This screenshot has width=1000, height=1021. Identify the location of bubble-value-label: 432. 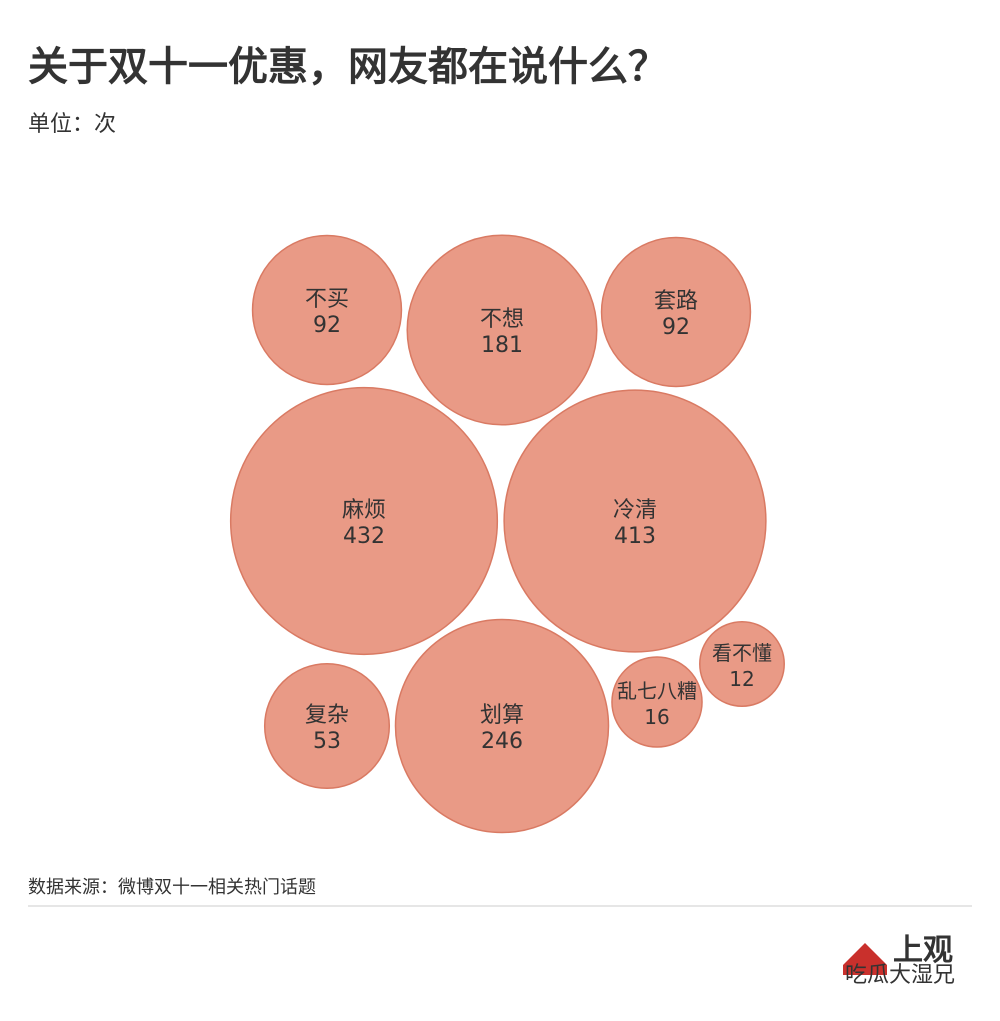
(364, 536).